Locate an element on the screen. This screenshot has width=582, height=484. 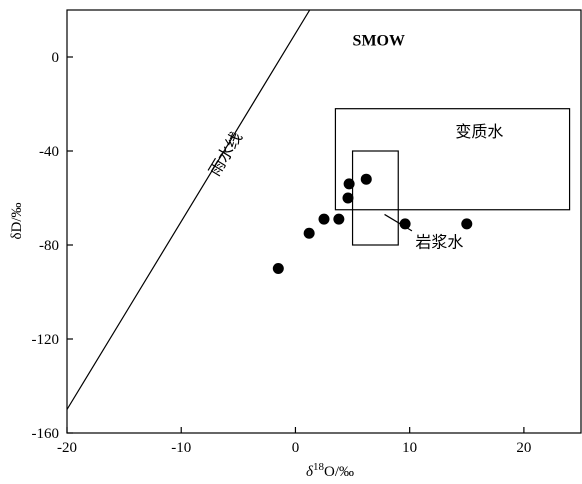
y-tick-label: 0 is located at coordinates (56, 58).